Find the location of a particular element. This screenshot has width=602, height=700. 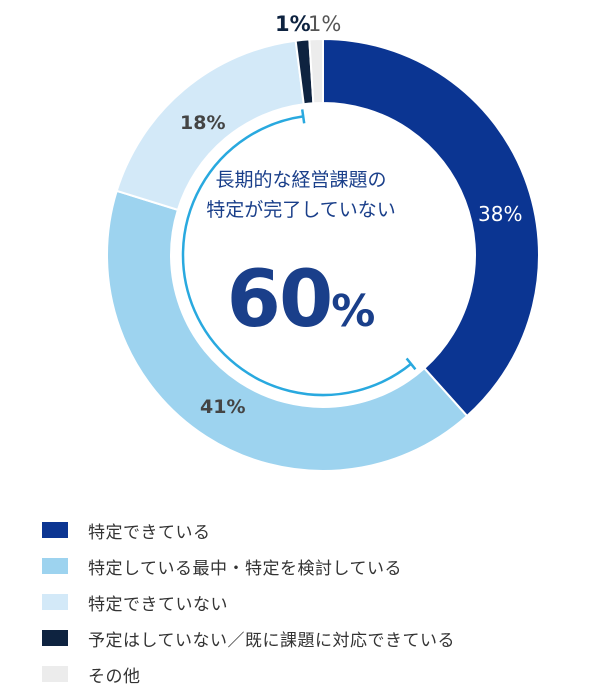

bracket-tick-start is located at coordinates (411, 364).